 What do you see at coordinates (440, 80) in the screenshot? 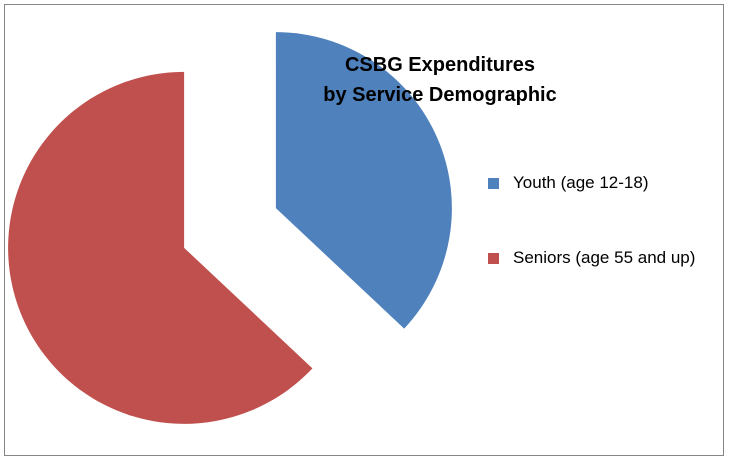
I see `chart-title: CSBG Expenditures by Service Demographic` at bounding box center [440, 80].